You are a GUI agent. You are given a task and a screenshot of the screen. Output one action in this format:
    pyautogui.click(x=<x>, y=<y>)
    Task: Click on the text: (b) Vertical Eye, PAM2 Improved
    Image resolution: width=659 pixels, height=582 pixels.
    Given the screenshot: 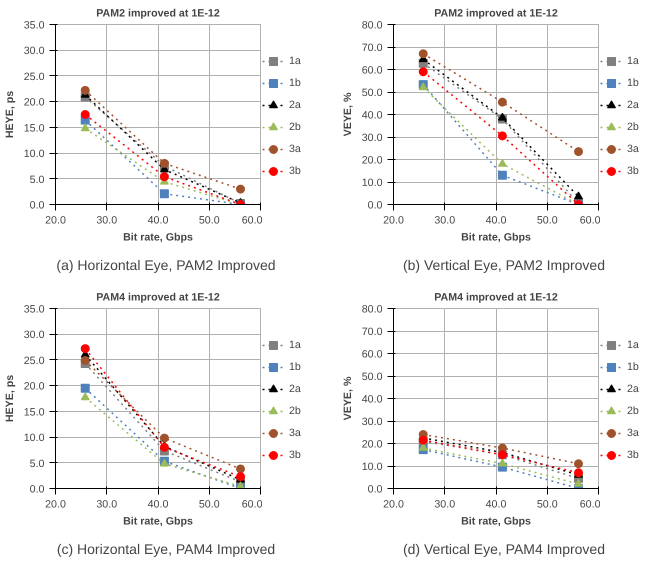 What is the action you would take?
    pyautogui.click(x=504, y=265)
    